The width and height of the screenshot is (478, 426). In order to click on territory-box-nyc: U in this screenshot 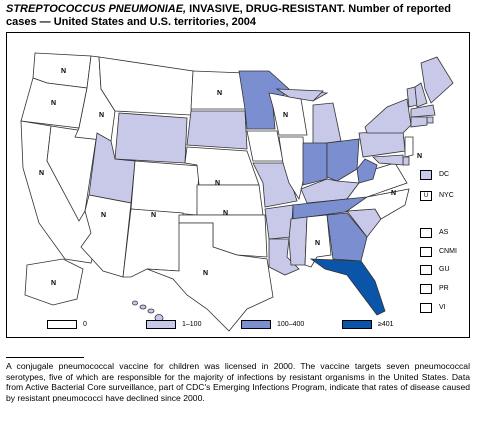, I will do `click(426, 196)`.